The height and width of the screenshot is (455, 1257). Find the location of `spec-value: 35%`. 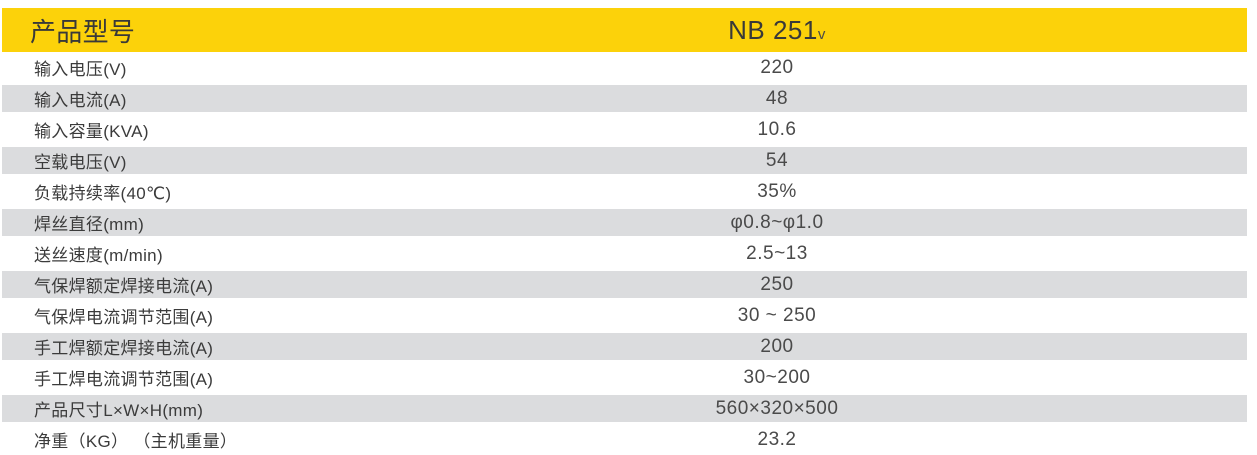

spec-value: 35% is located at coordinates (777, 191).